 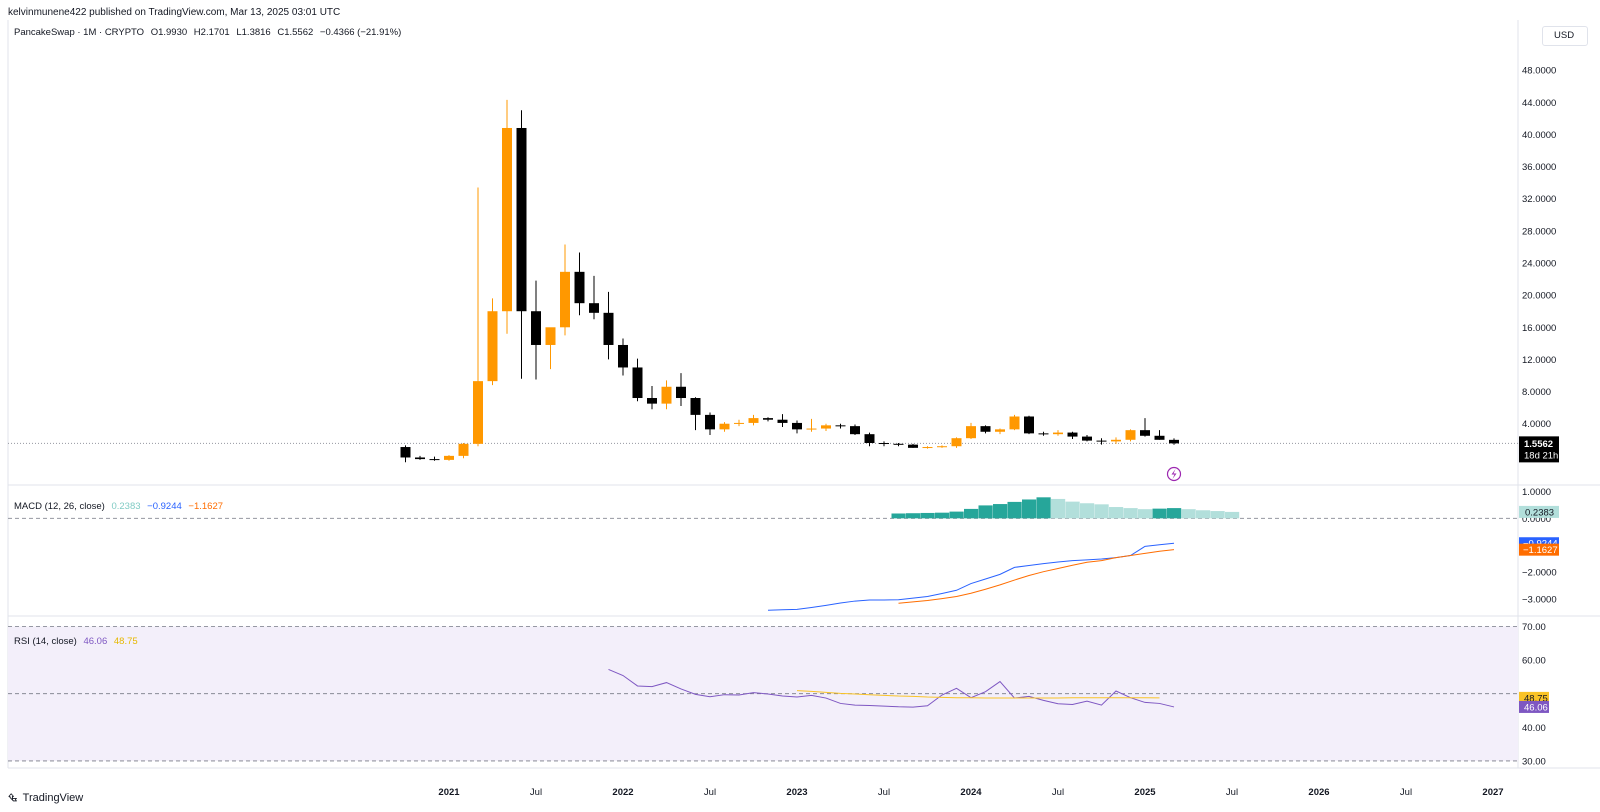 I want to click on currency-button: USD, so click(x=1565, y=36).